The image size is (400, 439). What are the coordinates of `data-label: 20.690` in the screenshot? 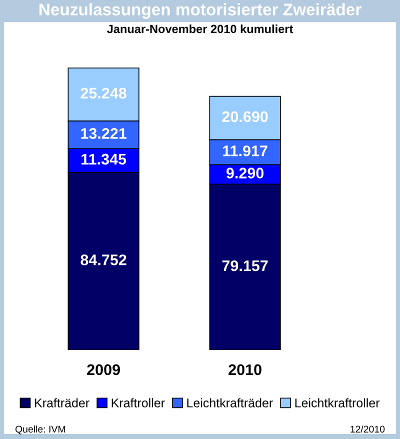 It's located at (245, 116).